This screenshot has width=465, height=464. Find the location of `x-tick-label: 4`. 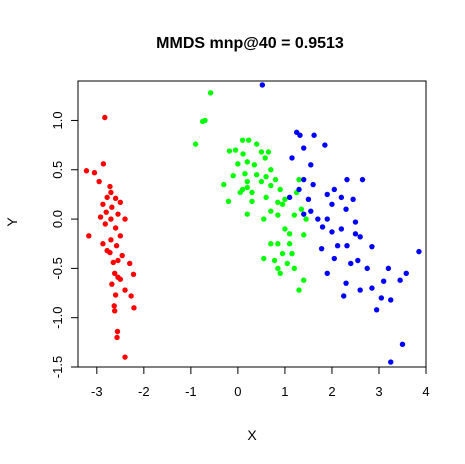

x-tick-label: 4 is located at coordinates (425, 391).